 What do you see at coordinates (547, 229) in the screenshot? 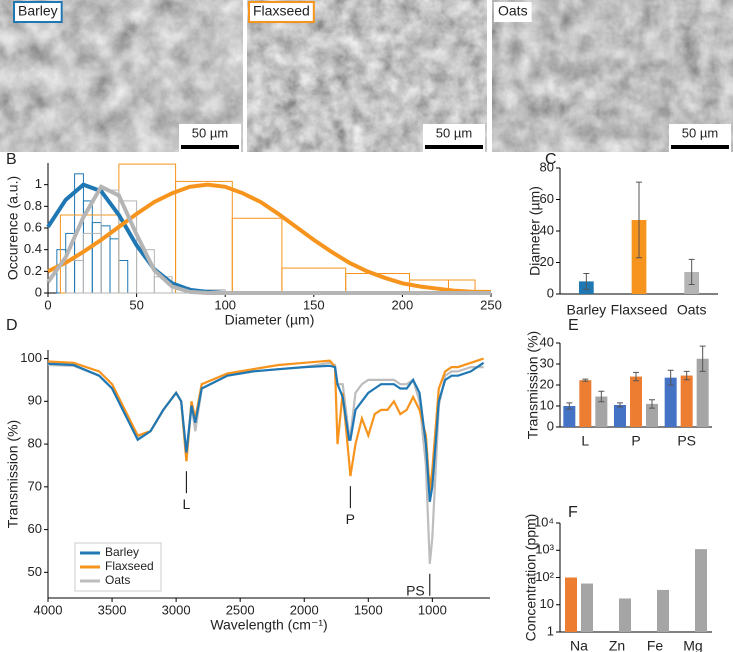
I see `y-tick-label: 40` at bounding box center [547, 229].